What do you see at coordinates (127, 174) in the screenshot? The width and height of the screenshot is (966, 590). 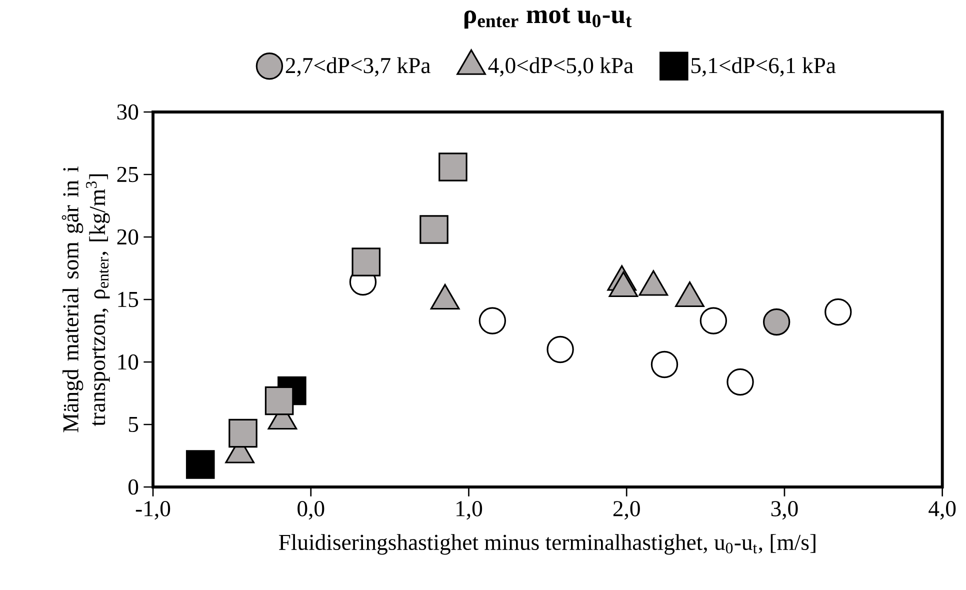 I see `y-tick-label: 25` at bounding box center [127, 174].